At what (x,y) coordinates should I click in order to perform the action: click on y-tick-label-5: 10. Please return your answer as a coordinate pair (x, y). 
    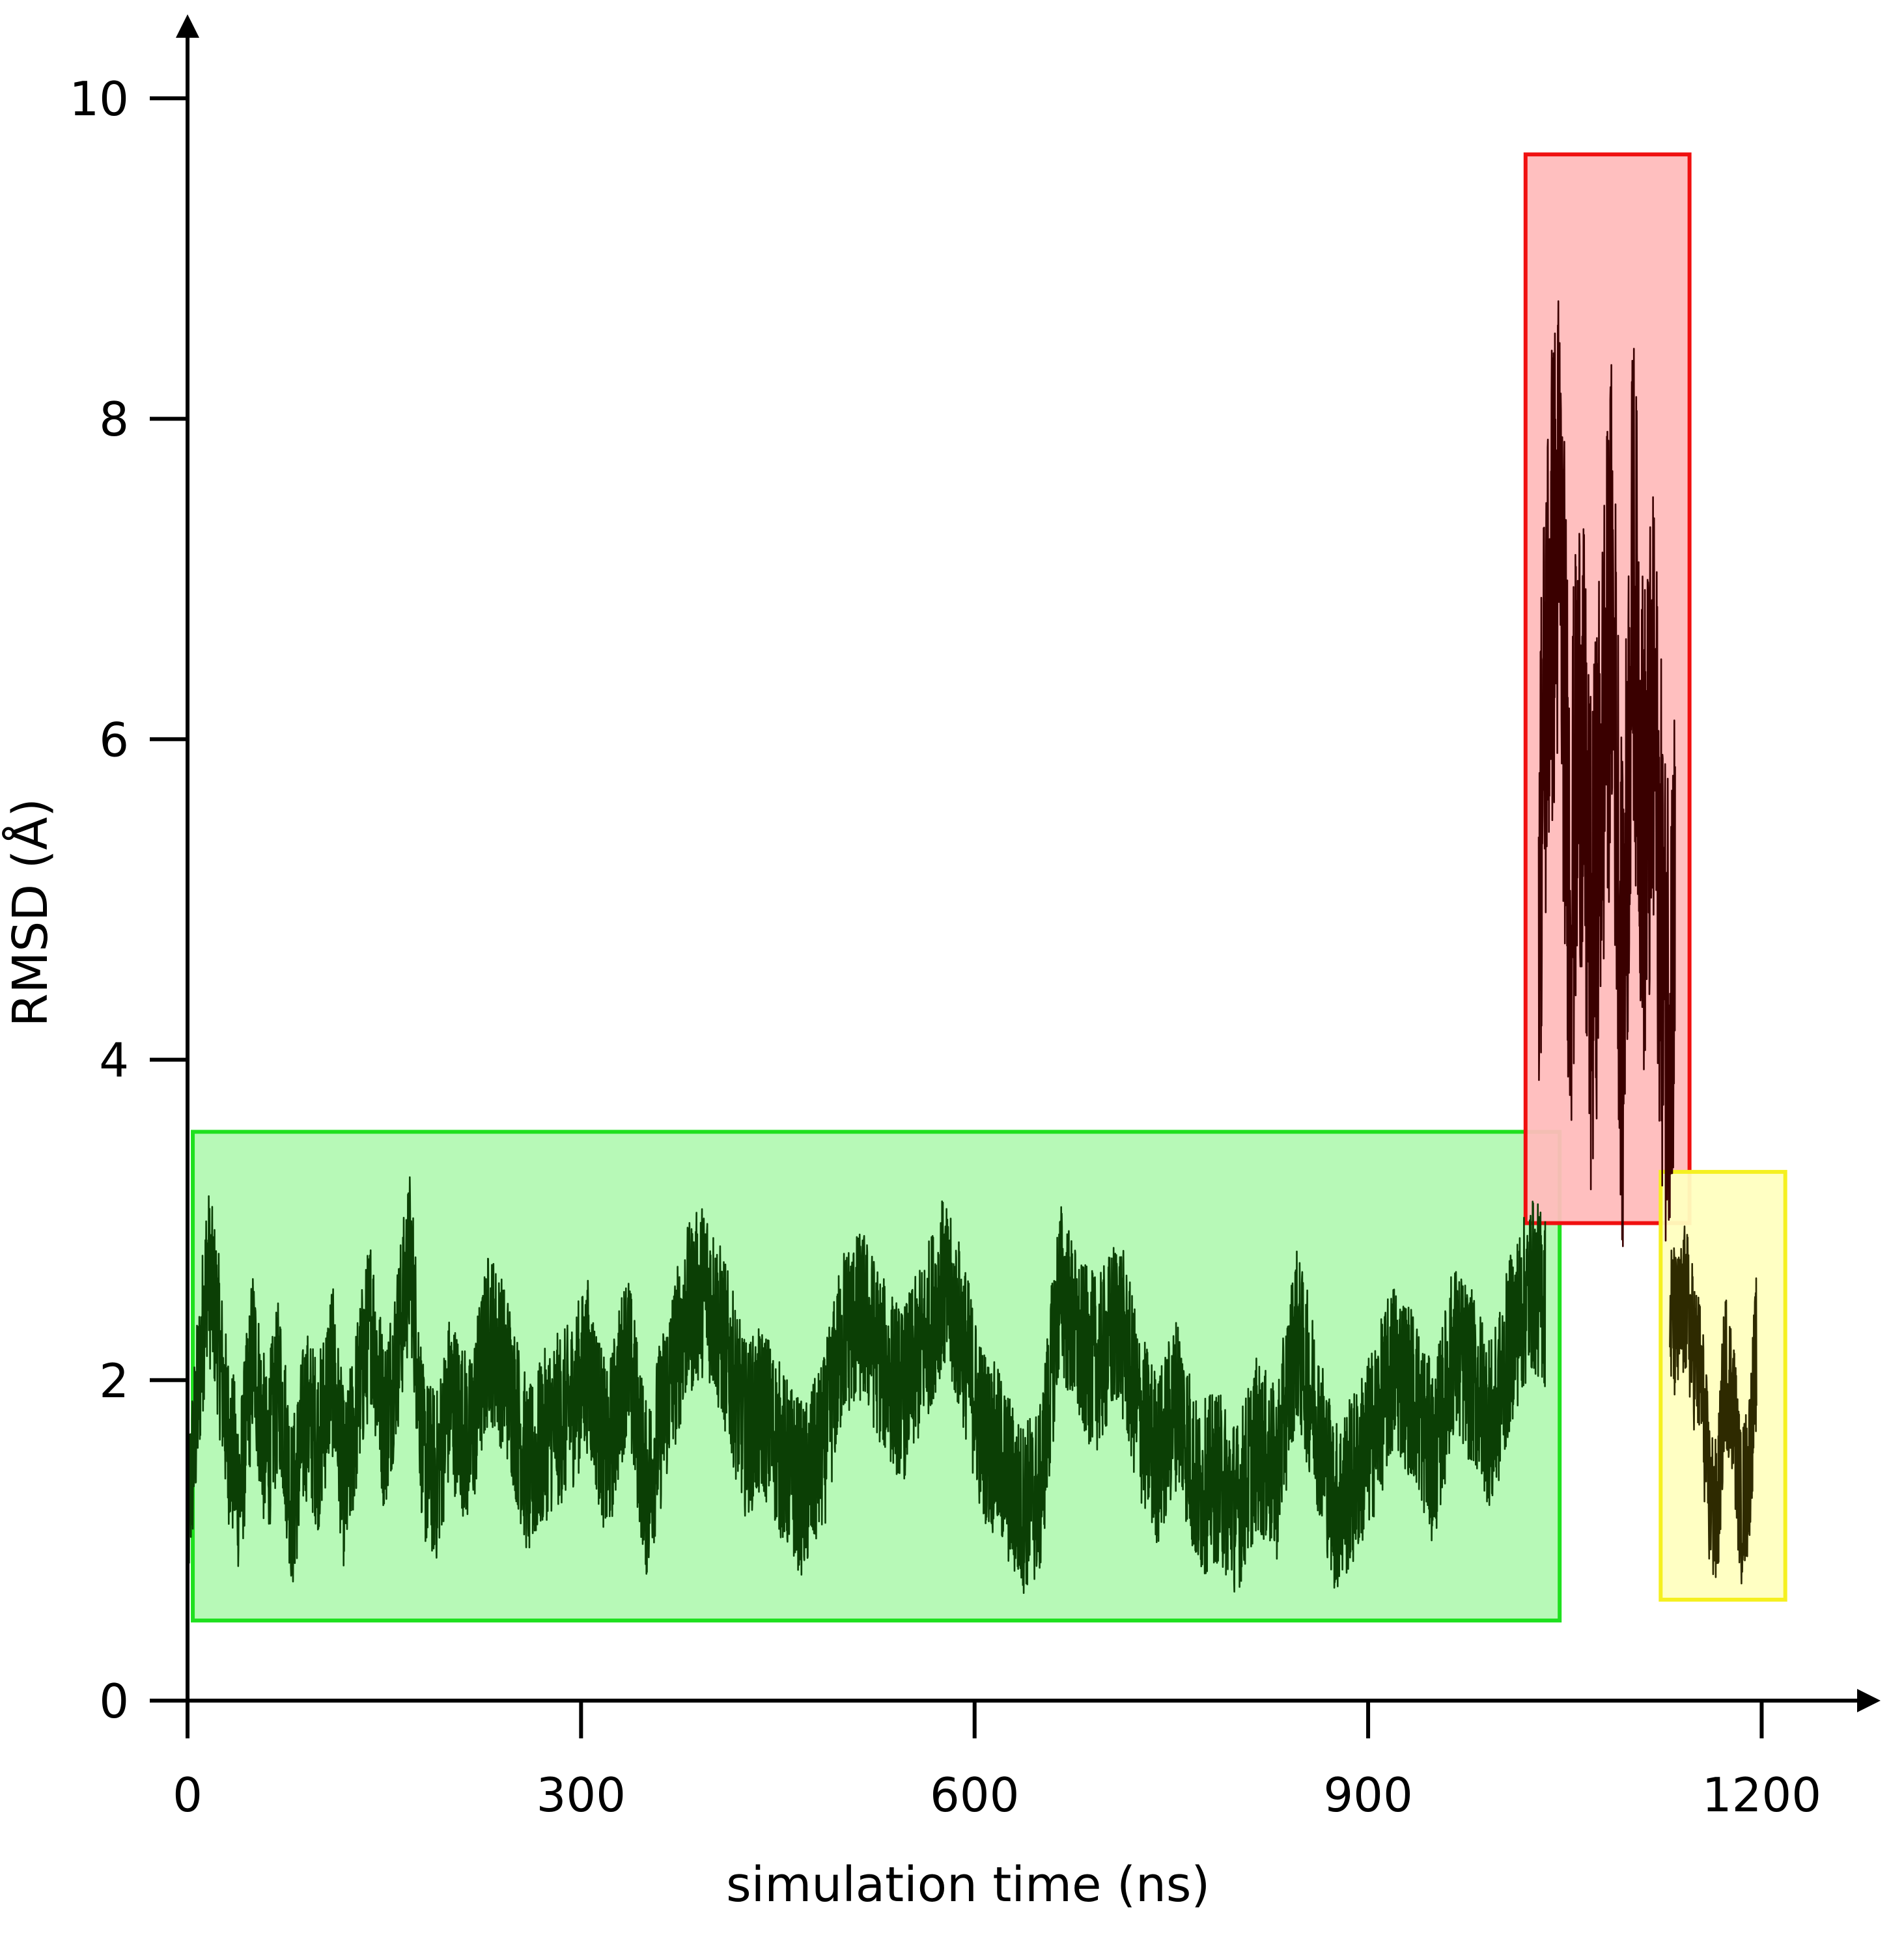
    Looking at the image, I should click on (99, 99).